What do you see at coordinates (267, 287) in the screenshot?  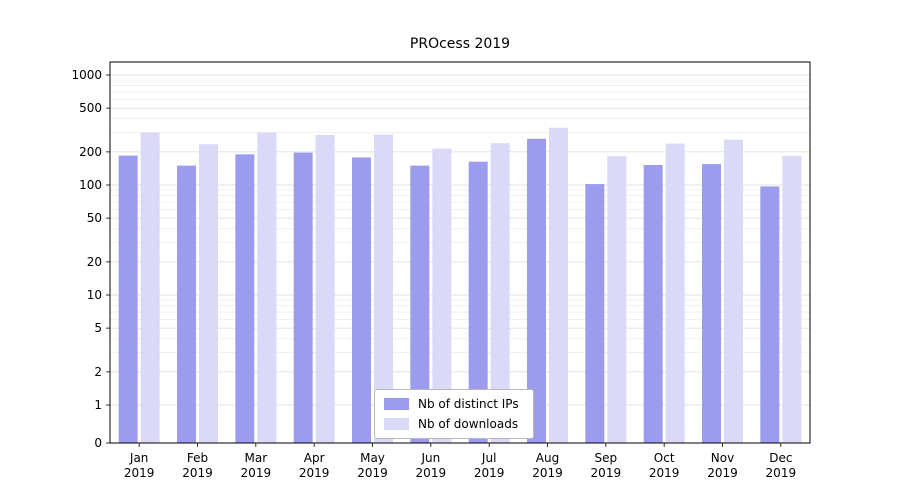 I see `bar-downloads-mar` at bounding box center [267, 287].